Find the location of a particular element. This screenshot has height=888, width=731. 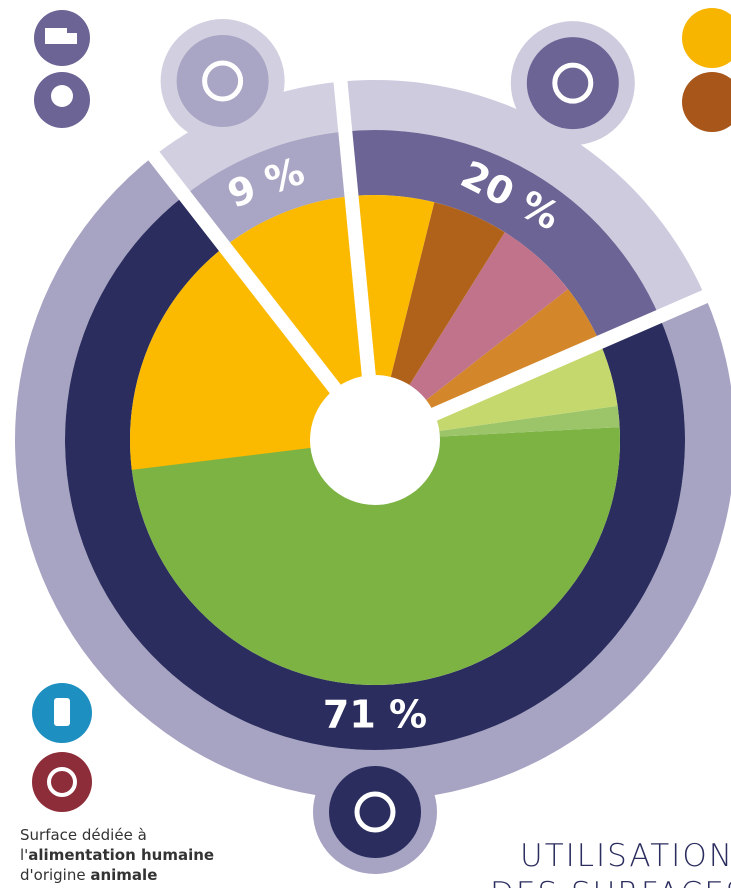

annotation-line: d'origine animale is located at coordinates (88, 875).